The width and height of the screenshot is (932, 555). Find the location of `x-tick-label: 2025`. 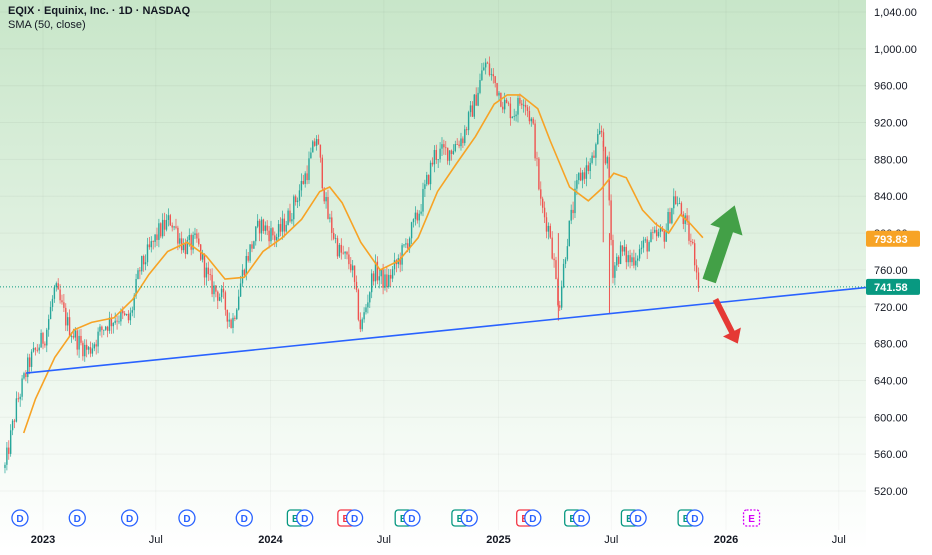

x-tick-label: 2025 is located at coordinates (498, 540).